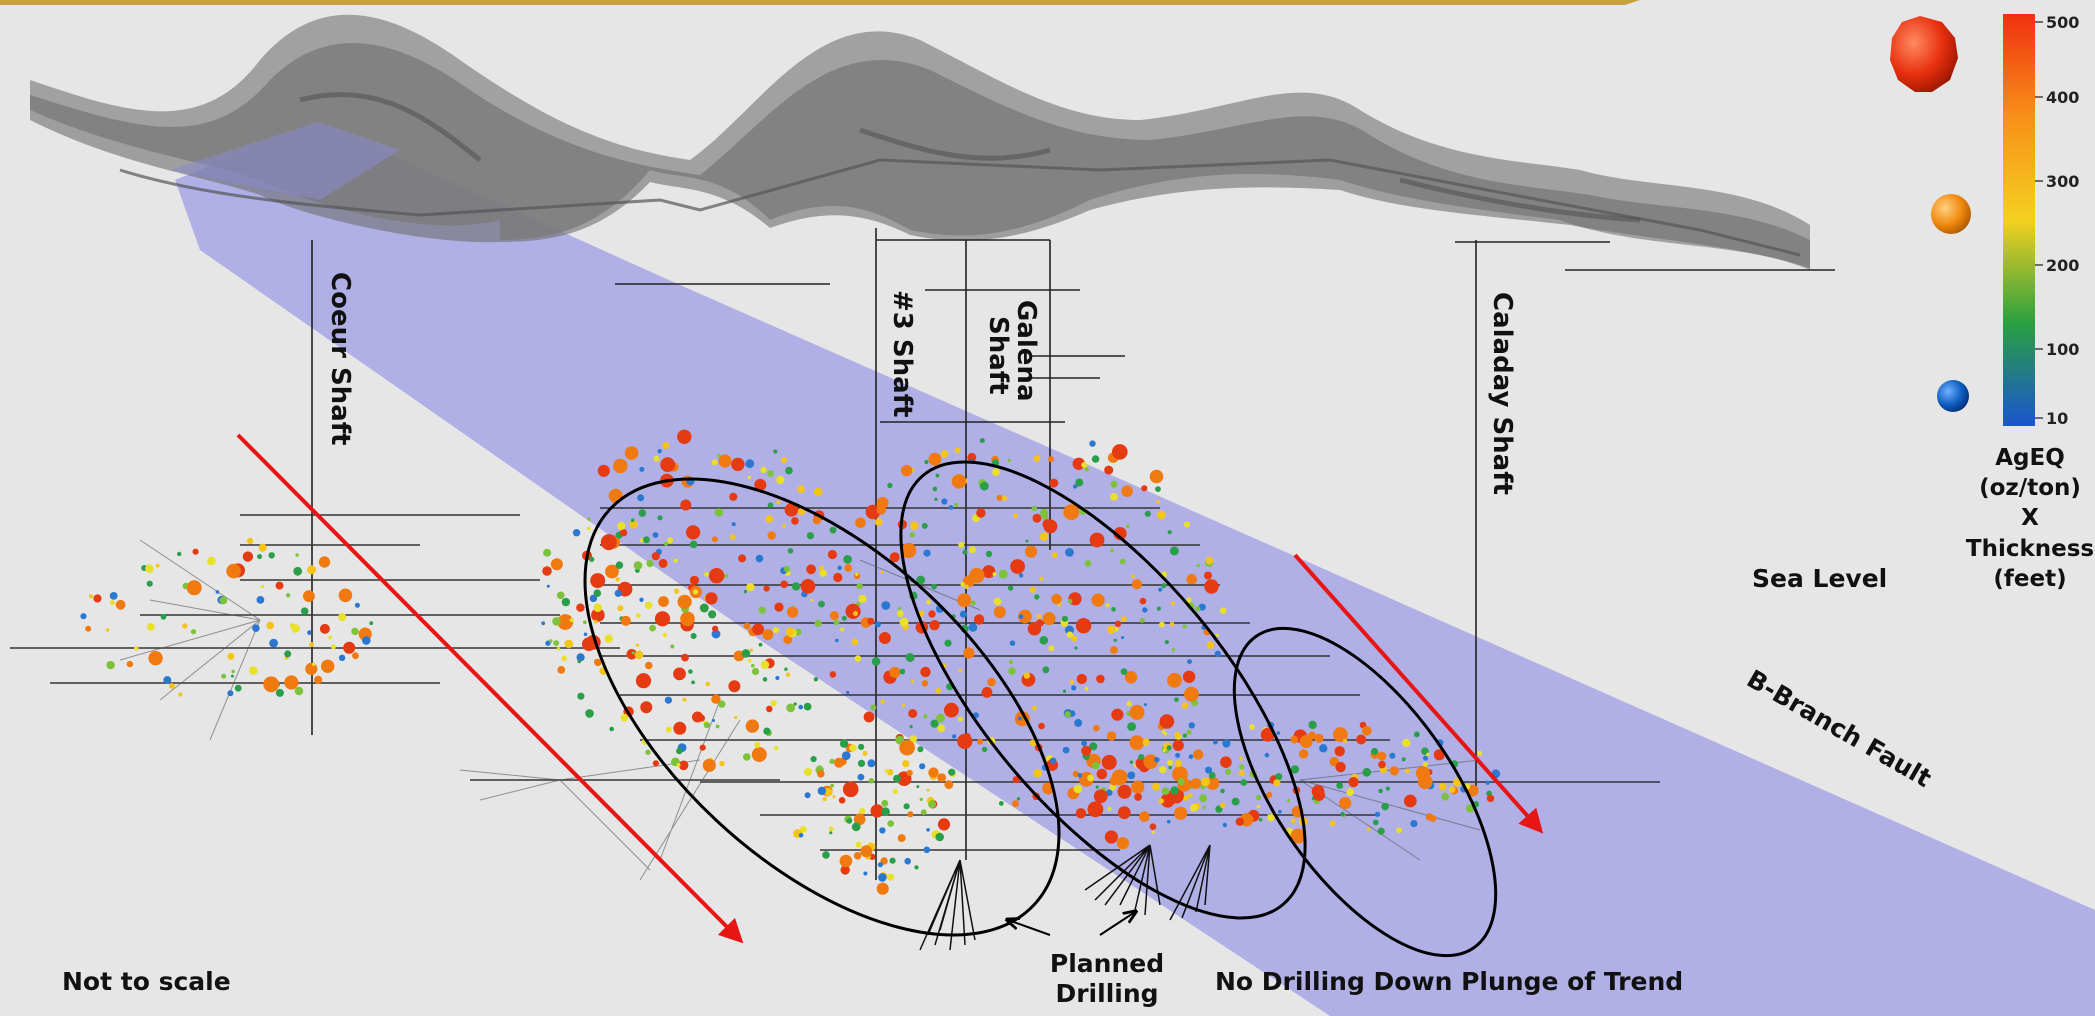 This screenshot has height=1016, width=2095. Describe the element at coordinates (1107, 963) in the screenshot. I see `planned-drilling-label-1: Planned` at that location.